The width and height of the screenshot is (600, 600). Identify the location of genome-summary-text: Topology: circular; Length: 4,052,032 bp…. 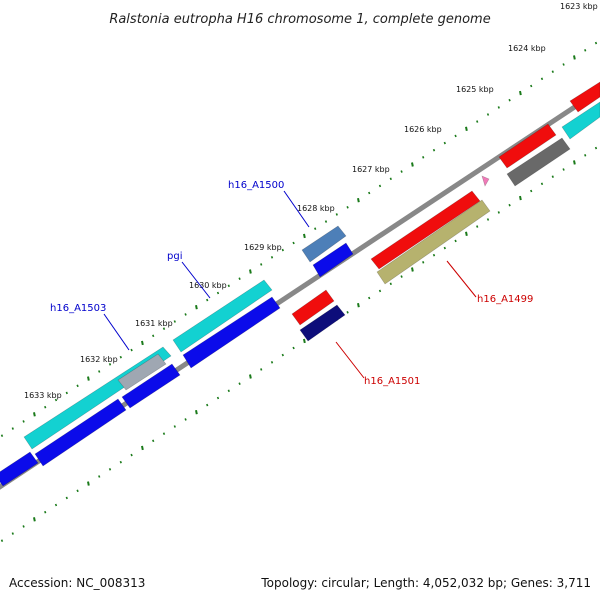
(425, 583).